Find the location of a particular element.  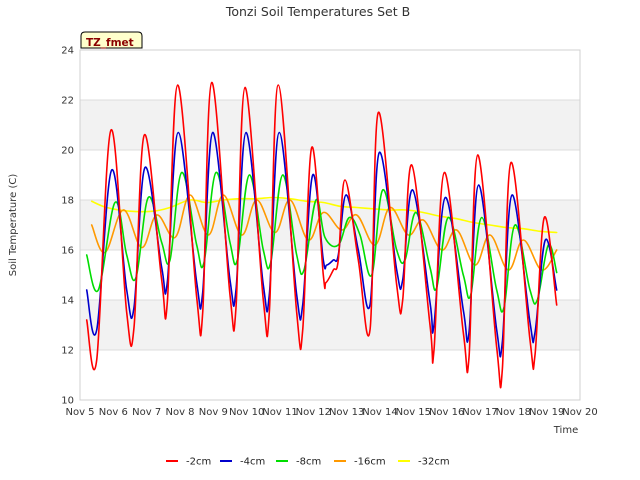

x-tick-label: Nov 7 is located at coordinates (146, 412).